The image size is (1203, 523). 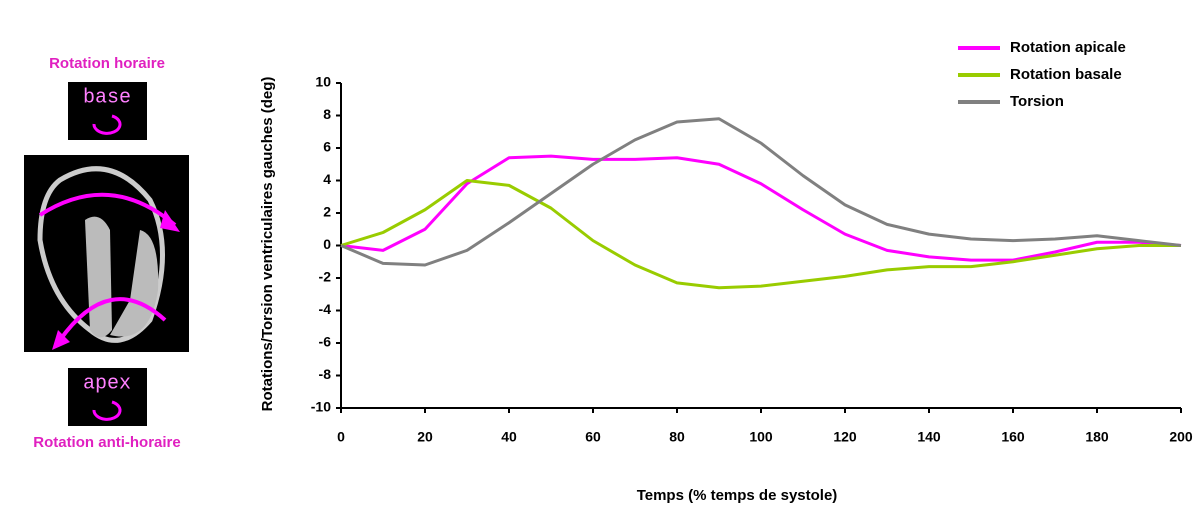 I want to click on x-tick-label: 100, so click(x=761, y=437).